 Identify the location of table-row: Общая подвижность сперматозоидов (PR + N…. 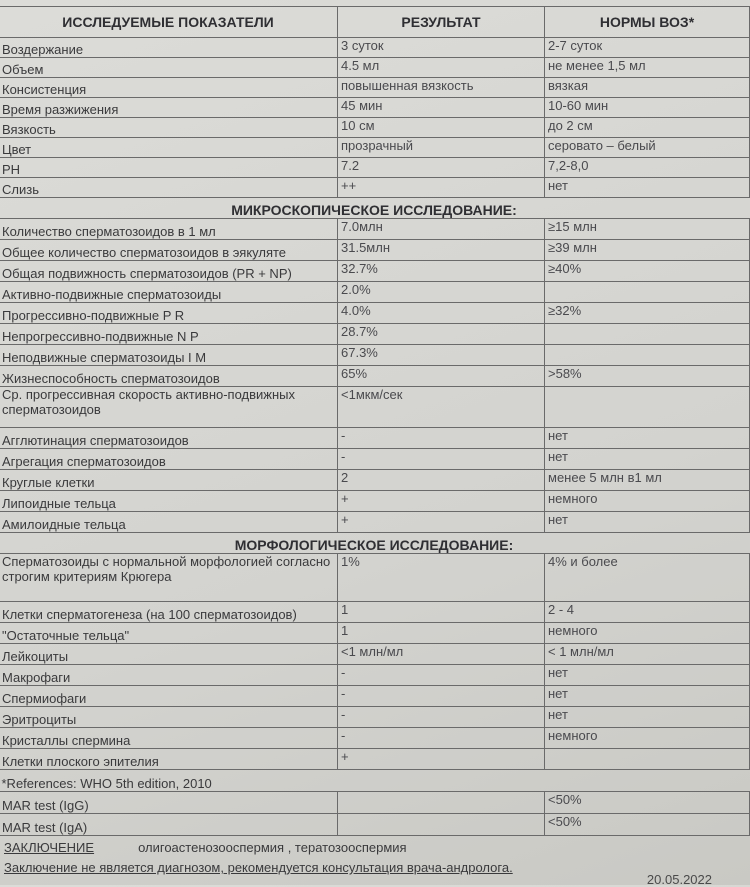
(375, 271).